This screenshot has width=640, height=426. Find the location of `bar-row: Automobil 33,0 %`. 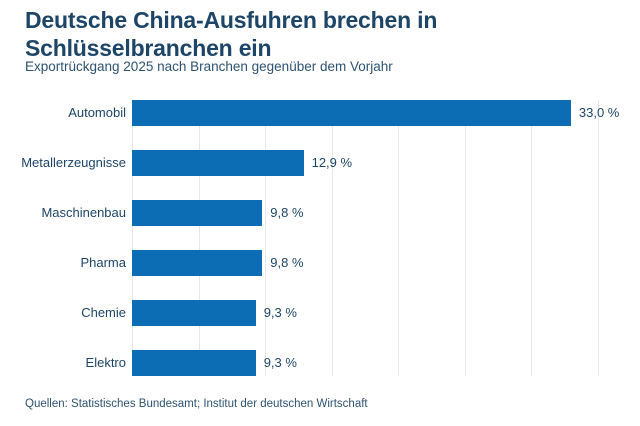

bar-row: Automobil 33,0 % is located at coordinates (320, 125).